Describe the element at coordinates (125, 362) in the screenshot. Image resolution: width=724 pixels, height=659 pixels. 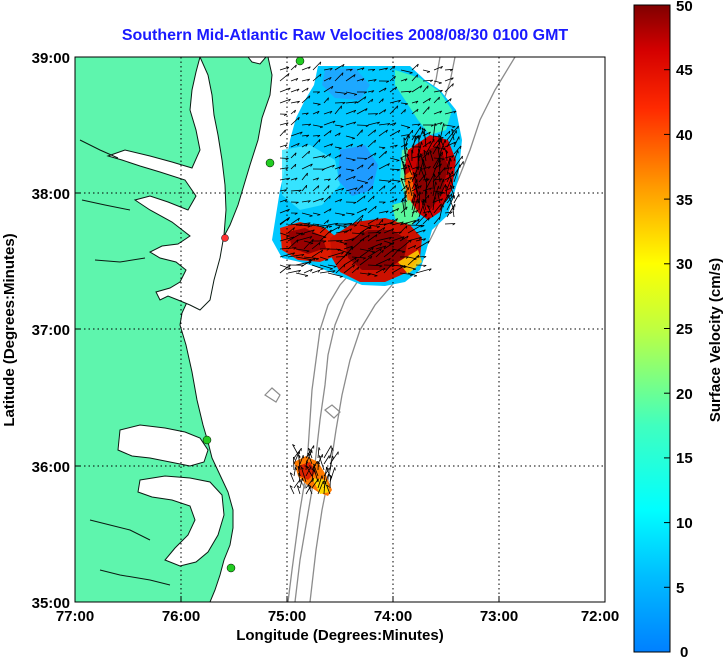
I see `rivers` at that location.